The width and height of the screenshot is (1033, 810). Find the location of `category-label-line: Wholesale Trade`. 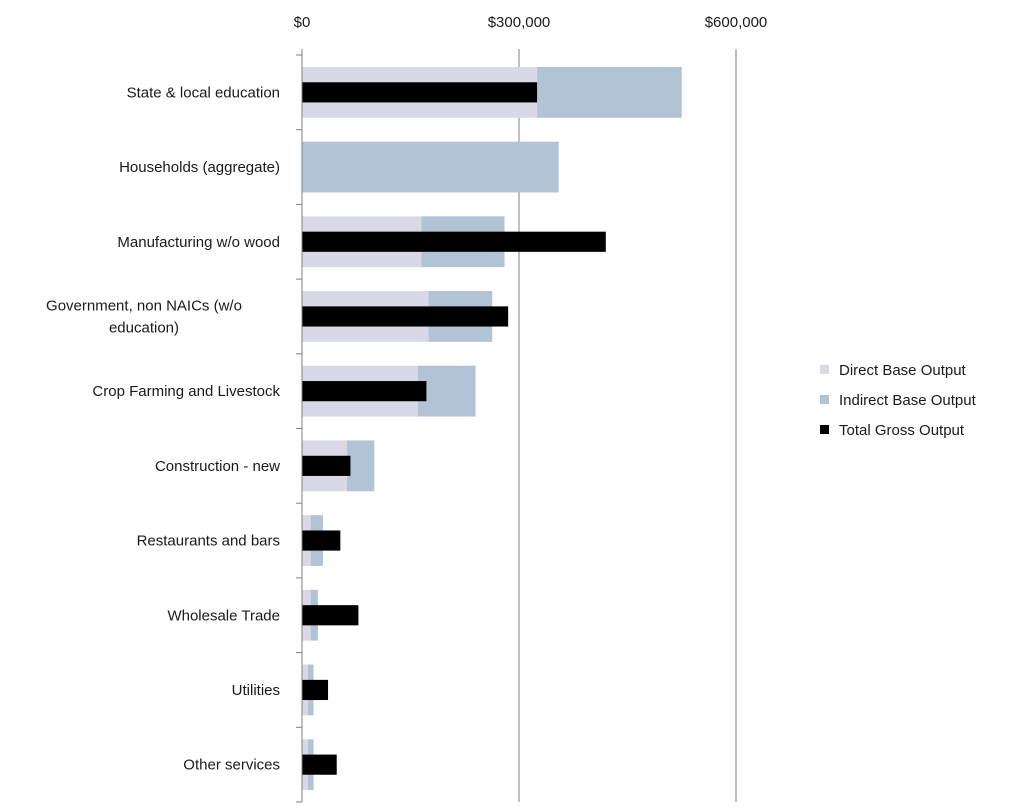

category-label-line: Wholesale Trade is located at coordinates (223, 615).